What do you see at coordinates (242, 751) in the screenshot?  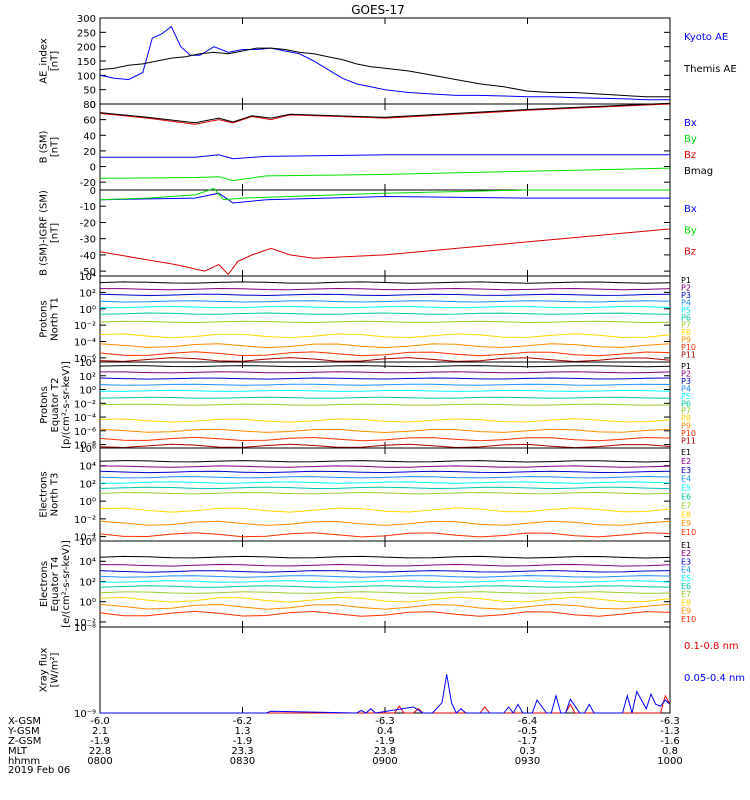 I see `x-tick-label: 23.3` at bounding box center [242, 751].